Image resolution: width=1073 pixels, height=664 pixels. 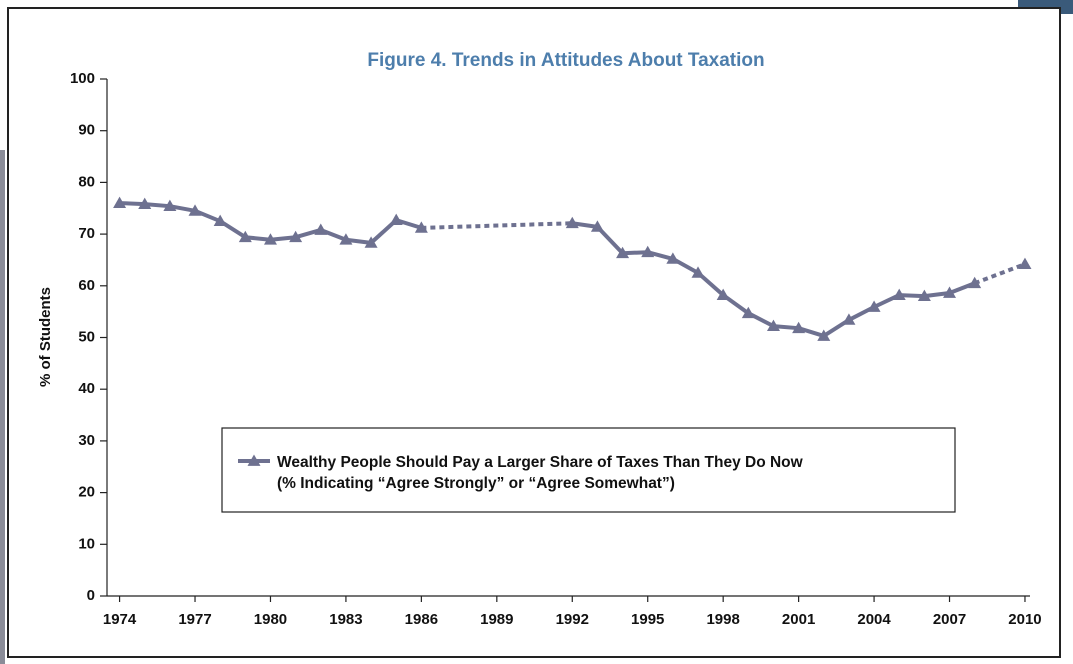 I want to click on x-tick-label: 1998, so click(x=722, y=619).